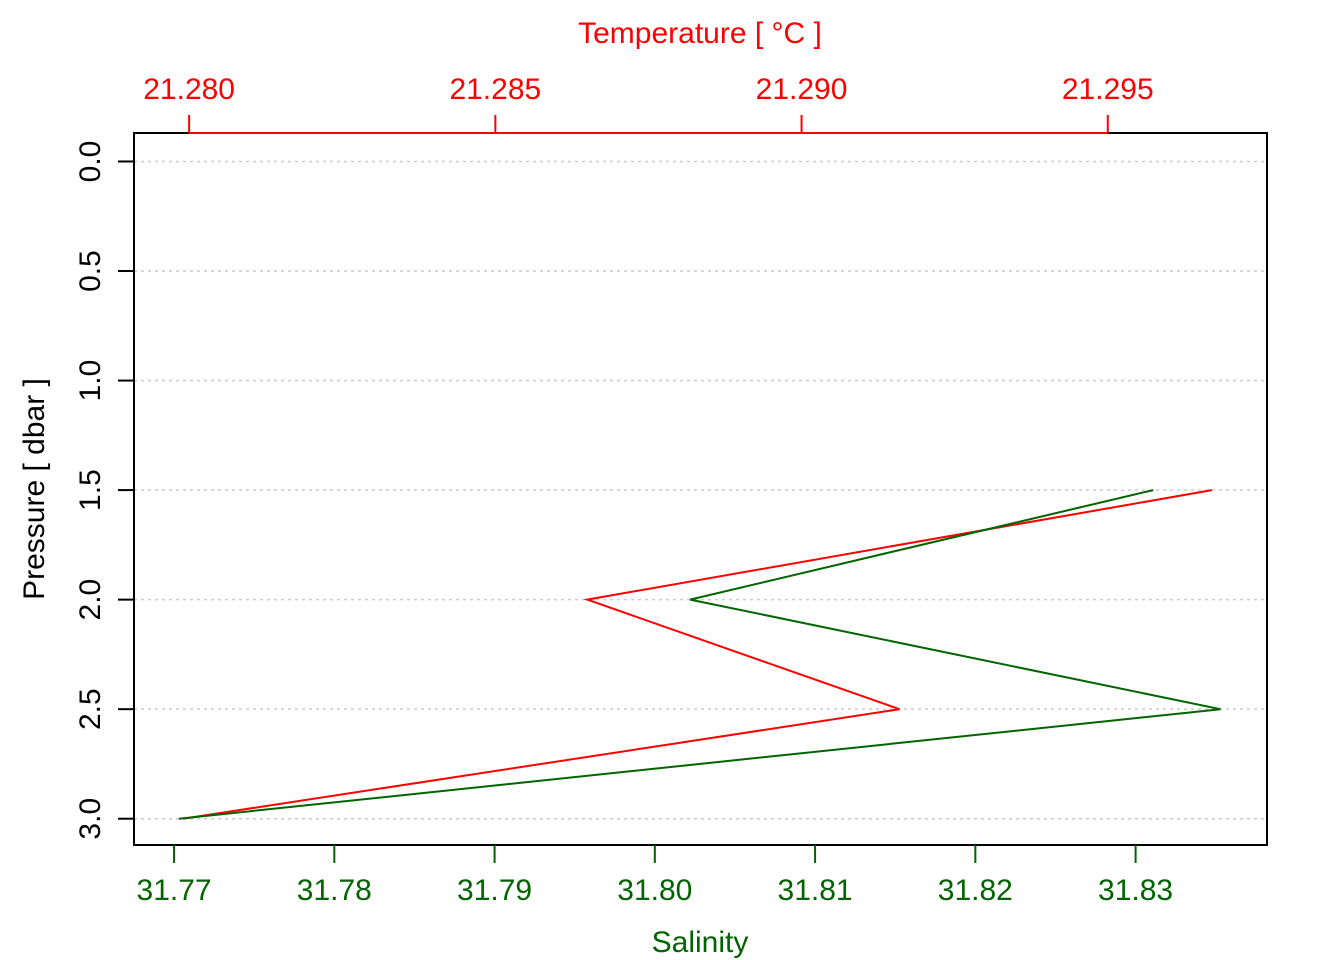  I want to click on salinity-tick-label: 31.81, so click(815, 890).